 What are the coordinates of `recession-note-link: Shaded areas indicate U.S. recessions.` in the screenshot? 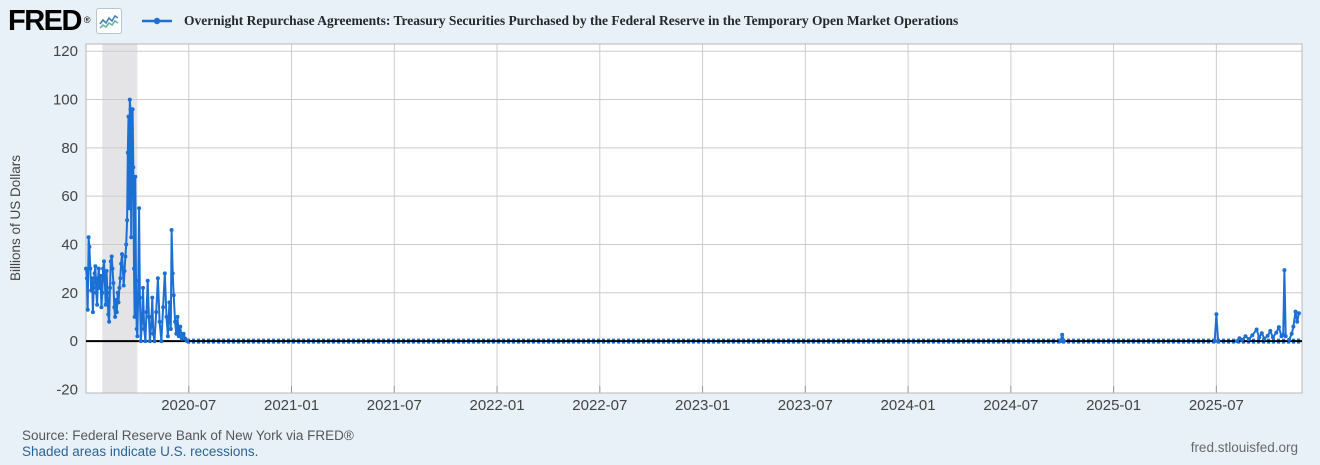 It's located at (140, 451).